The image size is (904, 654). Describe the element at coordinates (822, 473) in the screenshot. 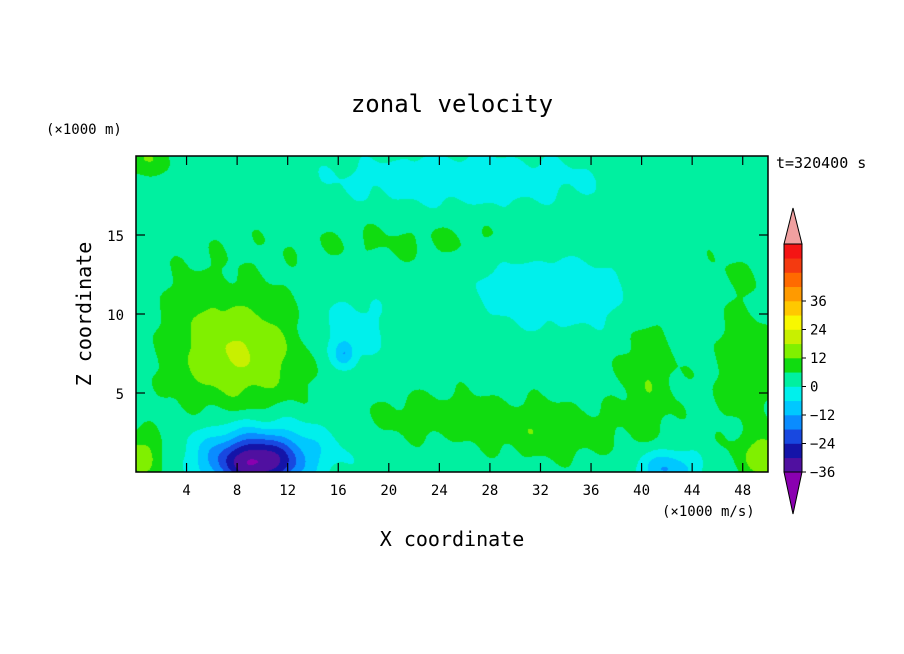

I see `colorbar-label: −36` at that location.